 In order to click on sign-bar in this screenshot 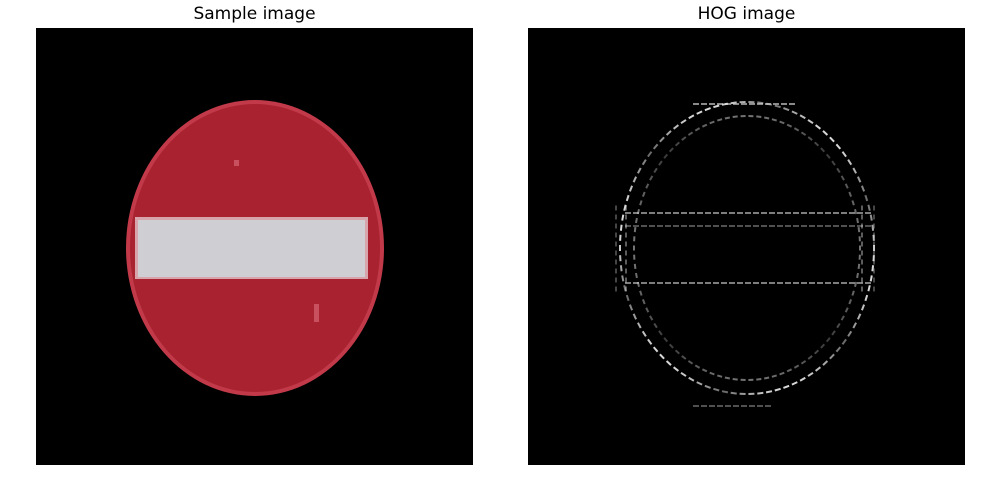, I will do `click(251, 248)`.